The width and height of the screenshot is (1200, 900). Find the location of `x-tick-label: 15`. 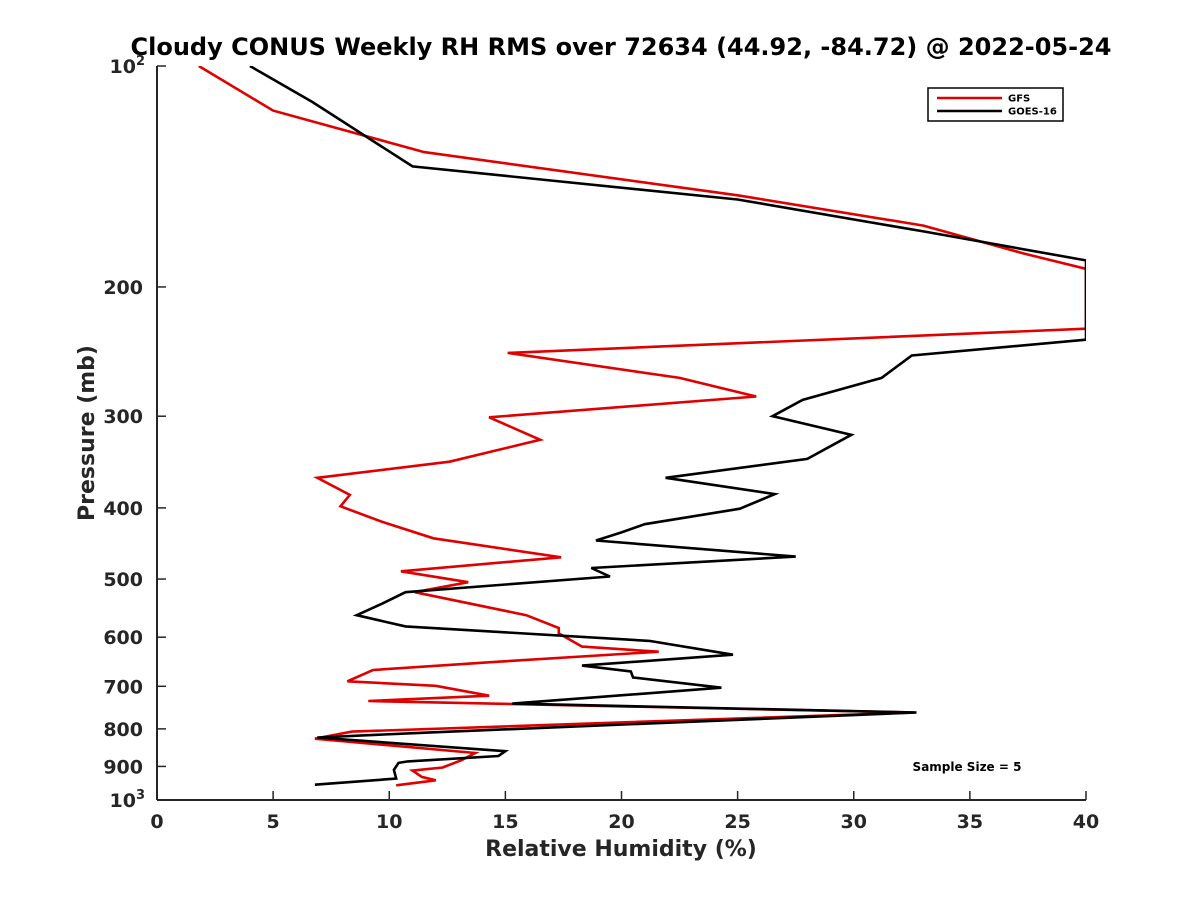

x-tick-label: 15 is located at coordinates (505, 822).